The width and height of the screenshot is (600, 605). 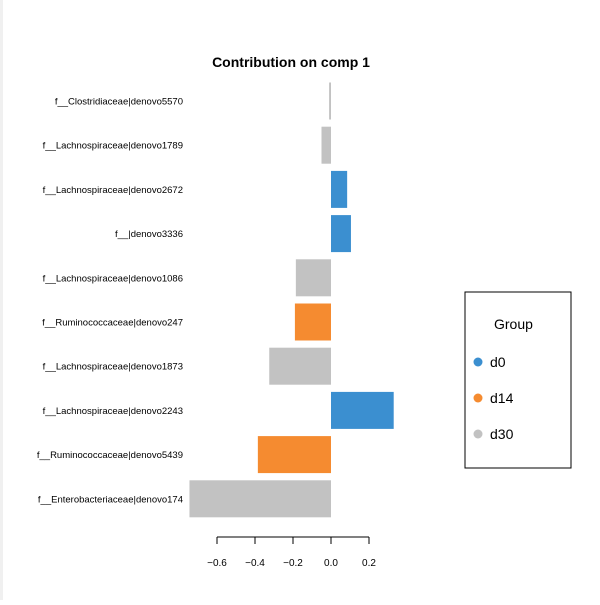 What do you see at coordinates (119, 102) in the screenshot?
I see `category-label-0: f__Clostridiaceae|denovo5570` at bounding box center [119, 102].